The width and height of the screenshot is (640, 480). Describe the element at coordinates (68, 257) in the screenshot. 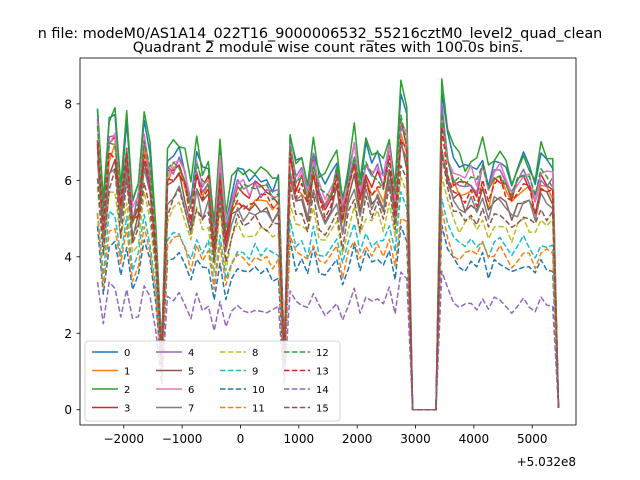

I see `y-tick-label: 4` at that location.